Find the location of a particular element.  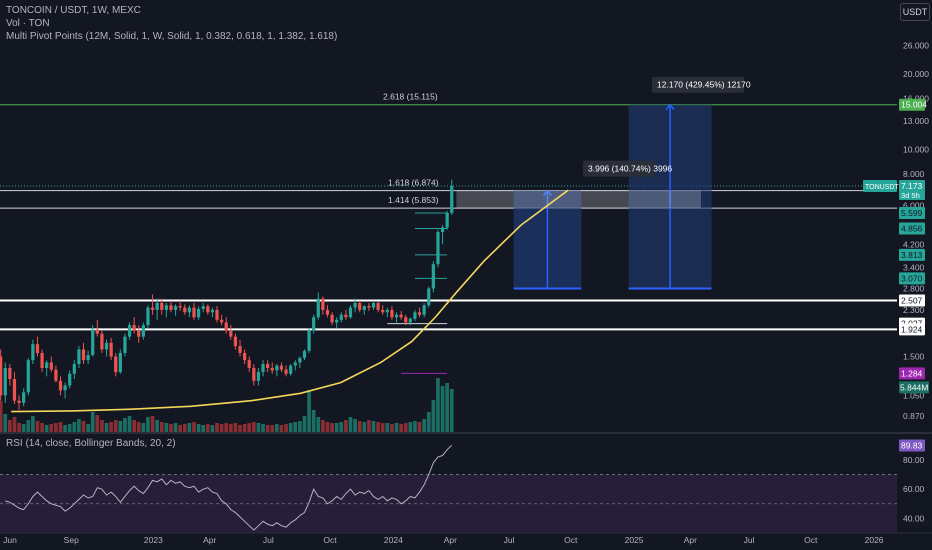

rsi-tick-label: 60.00 is located at coordinates (914, 489).